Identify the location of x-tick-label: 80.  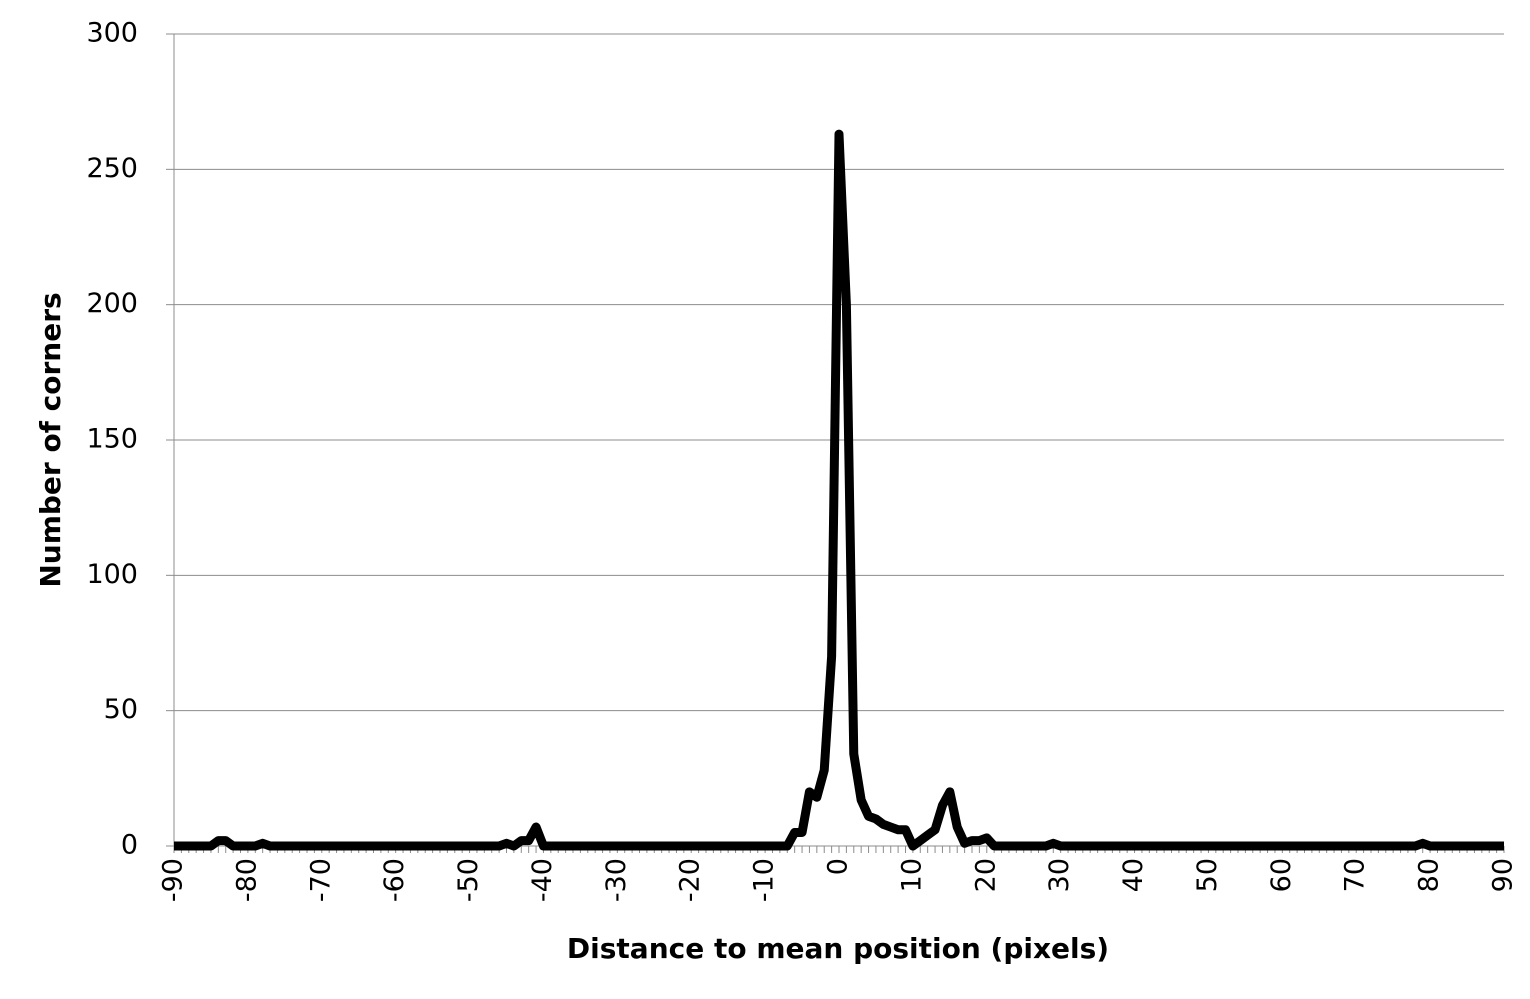
(1429, 875).